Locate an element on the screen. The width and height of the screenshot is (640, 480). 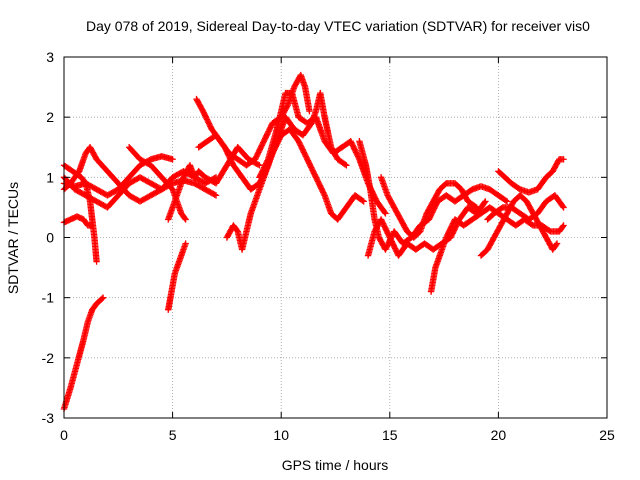
x-tick-label-20: 20 is located at coordinates (499, 435).